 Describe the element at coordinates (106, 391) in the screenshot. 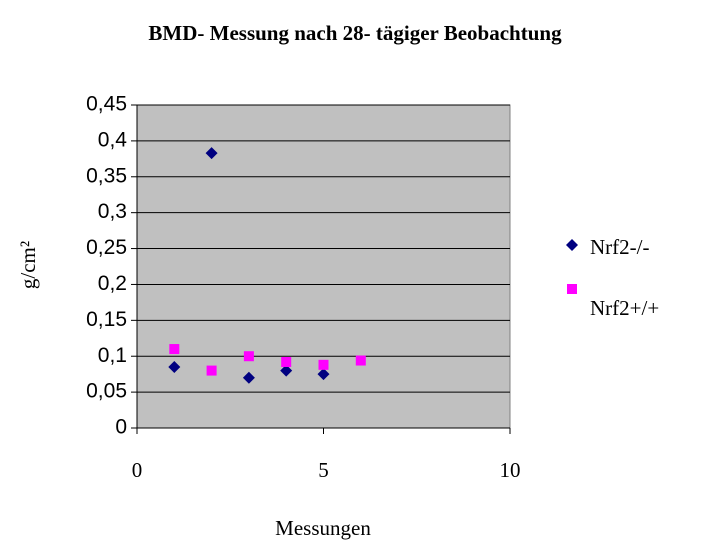

I see `y-tick-label: 0,05` at that location.